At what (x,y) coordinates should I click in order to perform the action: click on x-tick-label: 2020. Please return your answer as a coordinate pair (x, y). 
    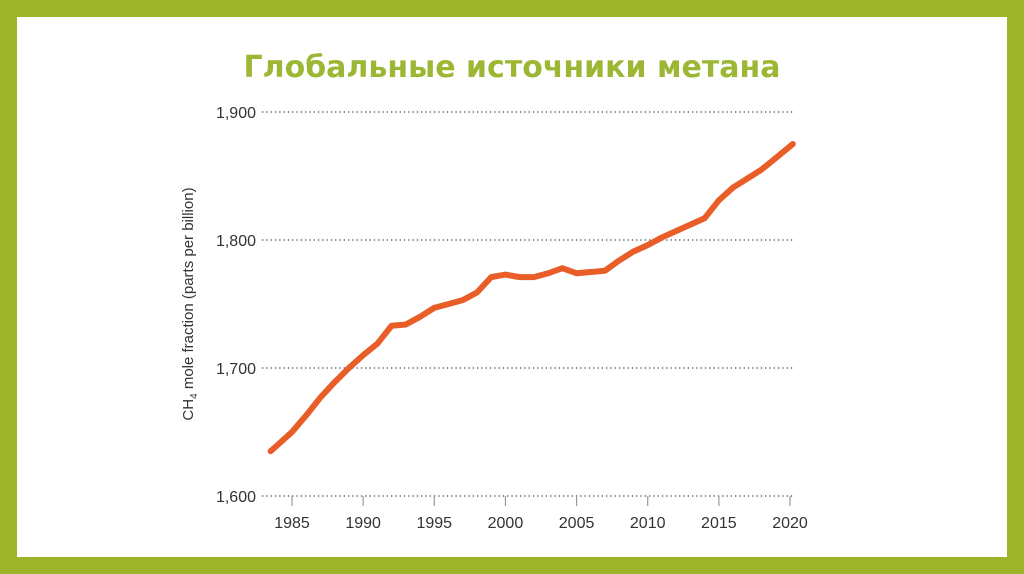
    Looking at the image, I should click on (790, 523).